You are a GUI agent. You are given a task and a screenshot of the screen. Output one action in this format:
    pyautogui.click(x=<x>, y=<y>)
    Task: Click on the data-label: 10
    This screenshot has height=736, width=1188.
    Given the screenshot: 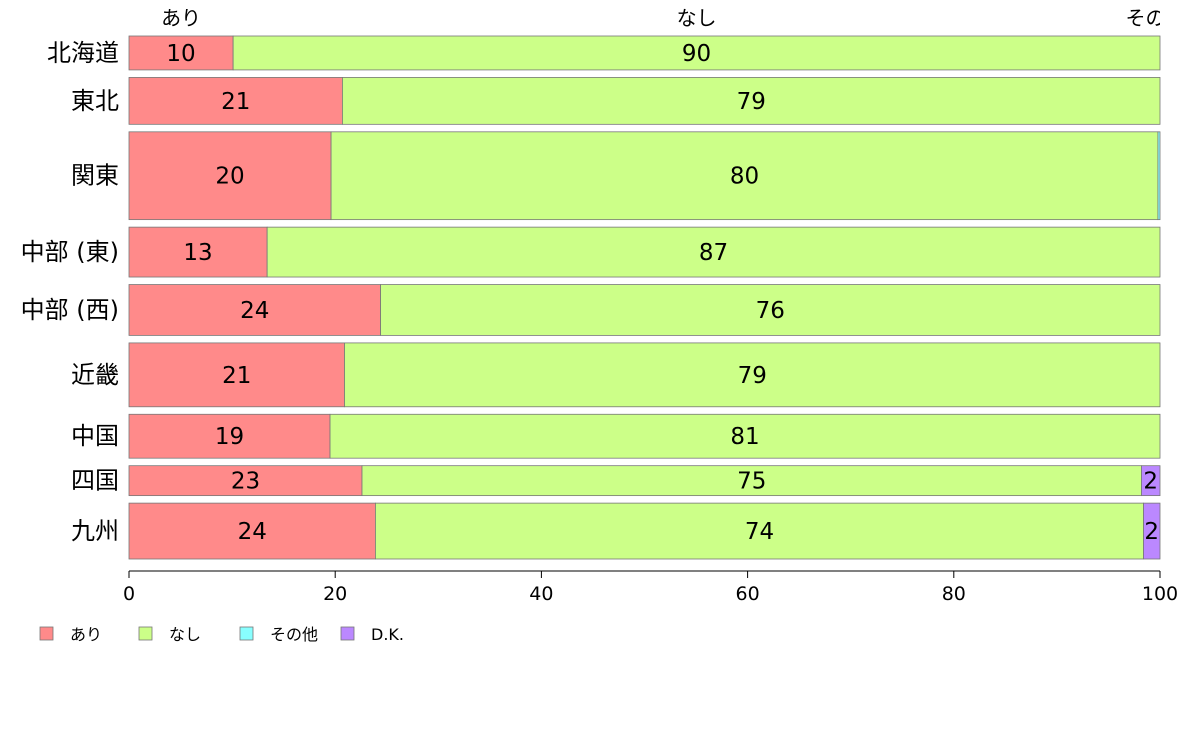 What is the action you would take?
    pyautogui.click(x=180, y=54)
    